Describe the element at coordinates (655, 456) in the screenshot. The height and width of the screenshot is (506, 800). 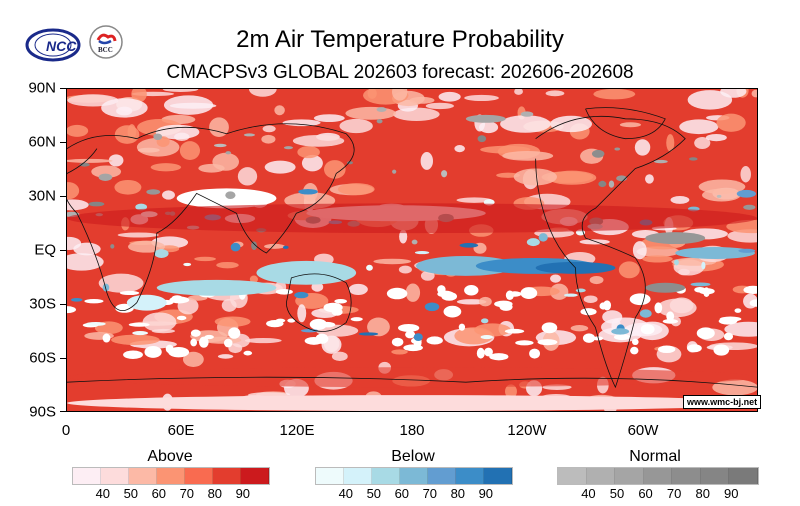
I see `legend-title-normal: Normal` at that location.